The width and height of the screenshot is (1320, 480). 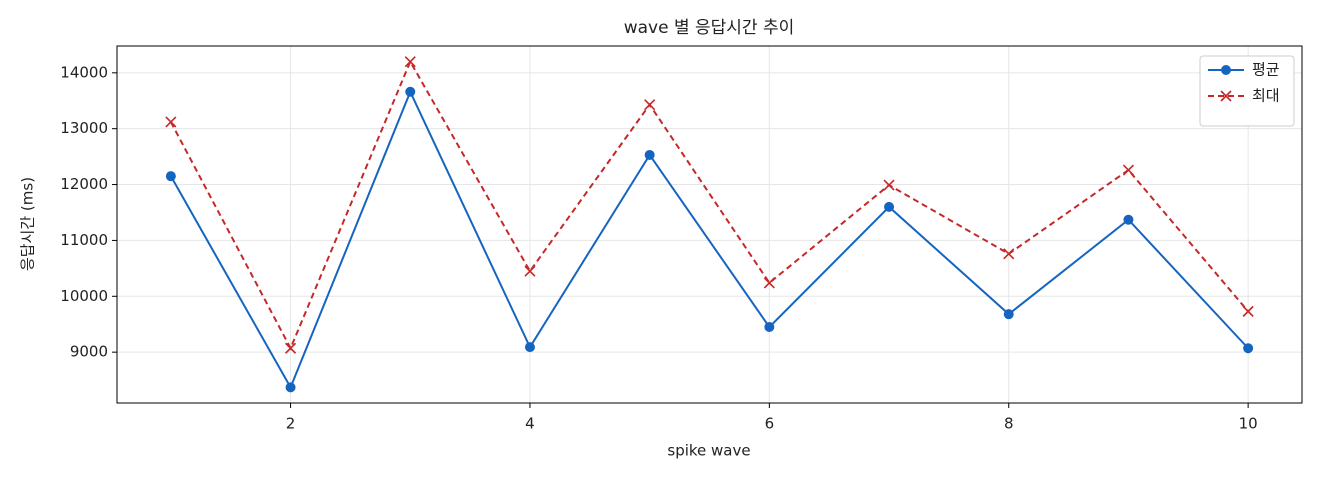 What do you see at coordinates (84, 72) in the screenshot?
I see `y-tick-label: 14000` at bounding box center [84, 72].